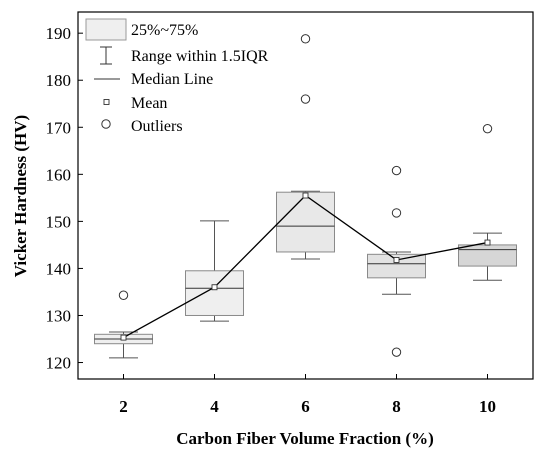  What do you see at coordinates (149, 103) in the screenshot?
I see `legend-mean-label: Mean` at bounding box center [149, 103].